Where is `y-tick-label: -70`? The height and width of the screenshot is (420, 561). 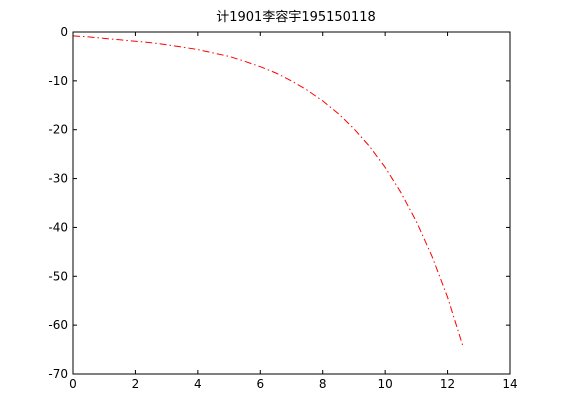 y-tick-label: -70 is located at coordinates (58, 374).